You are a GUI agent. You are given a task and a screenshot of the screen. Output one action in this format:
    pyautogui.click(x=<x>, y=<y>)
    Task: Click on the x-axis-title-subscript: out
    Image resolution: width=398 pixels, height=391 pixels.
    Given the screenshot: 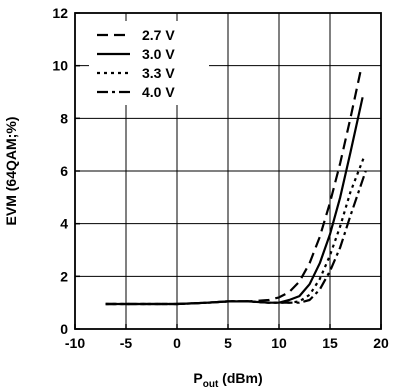 What is the action you would take?
    pyautogui.click(x=211, y=384)
    